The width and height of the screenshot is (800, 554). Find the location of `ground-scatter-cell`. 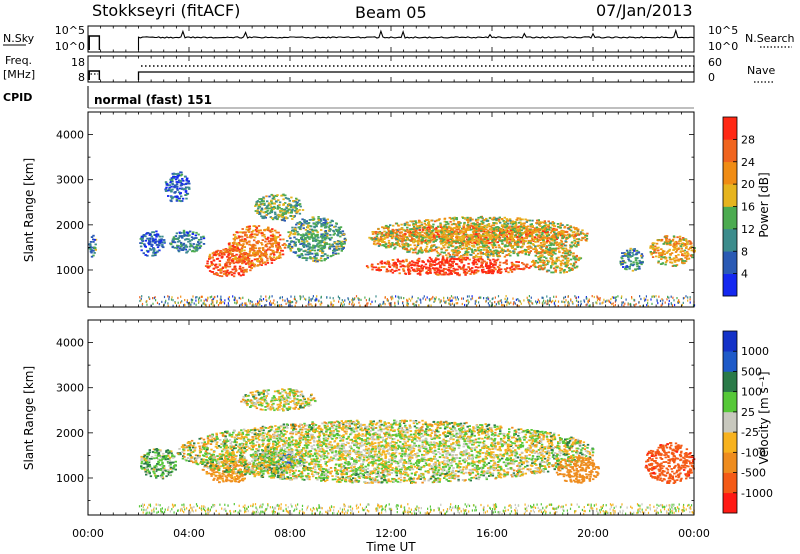

ground-scatter-cell is located at coordinates (647, 305).